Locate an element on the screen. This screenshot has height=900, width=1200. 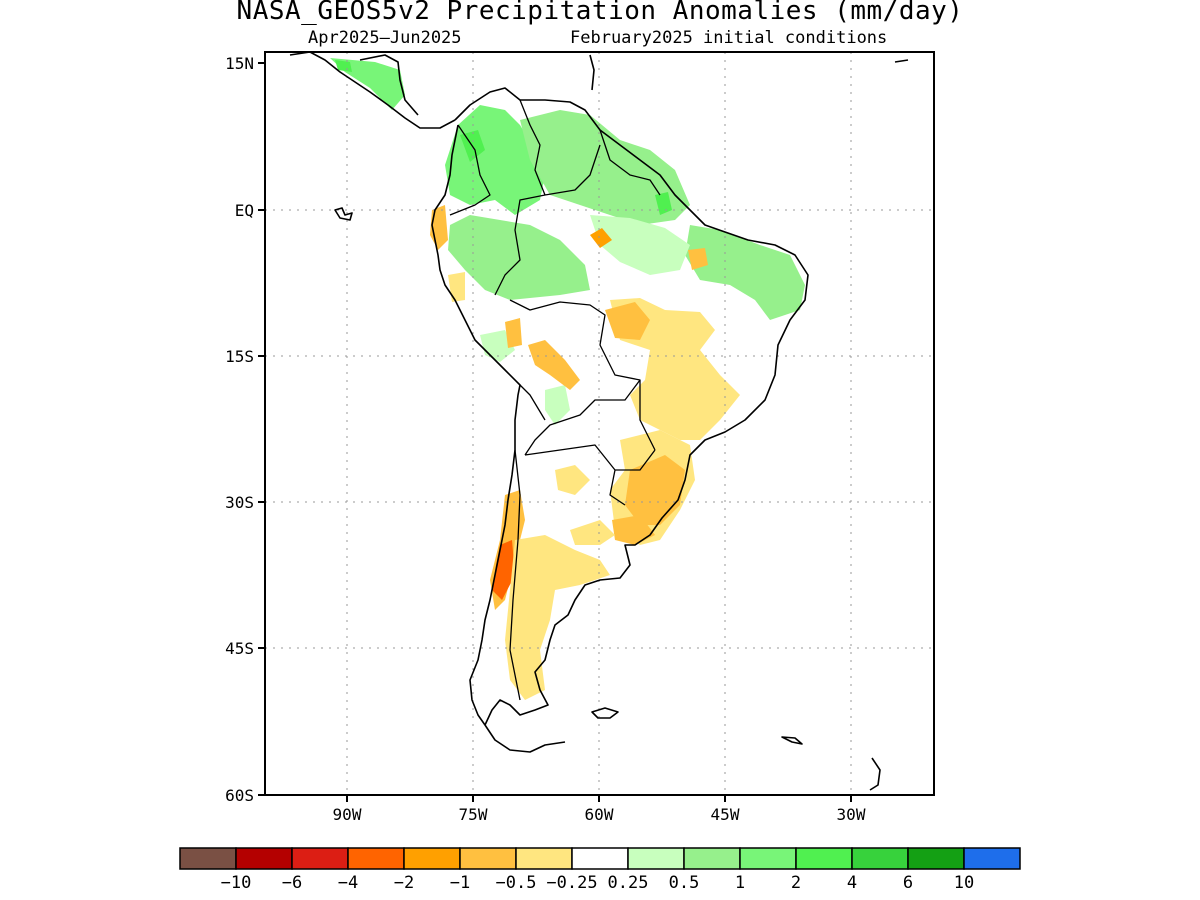
colorbar-label: 4 is located at coordinates (852, 883).